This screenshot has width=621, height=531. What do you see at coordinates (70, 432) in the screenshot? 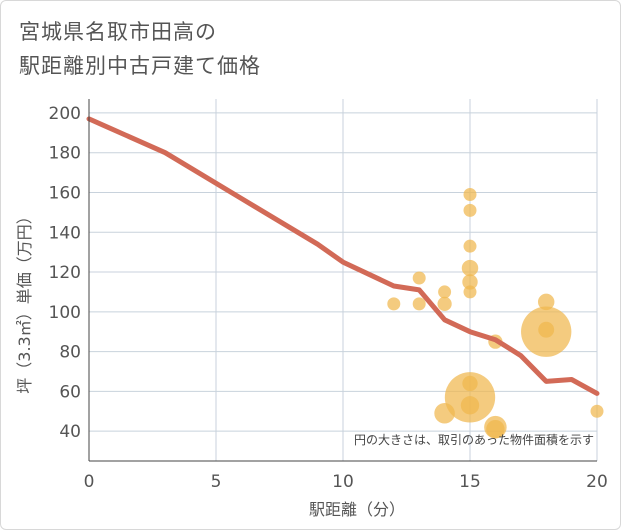
I see `y-tick-label: 40` at bounding box center [70, 432].